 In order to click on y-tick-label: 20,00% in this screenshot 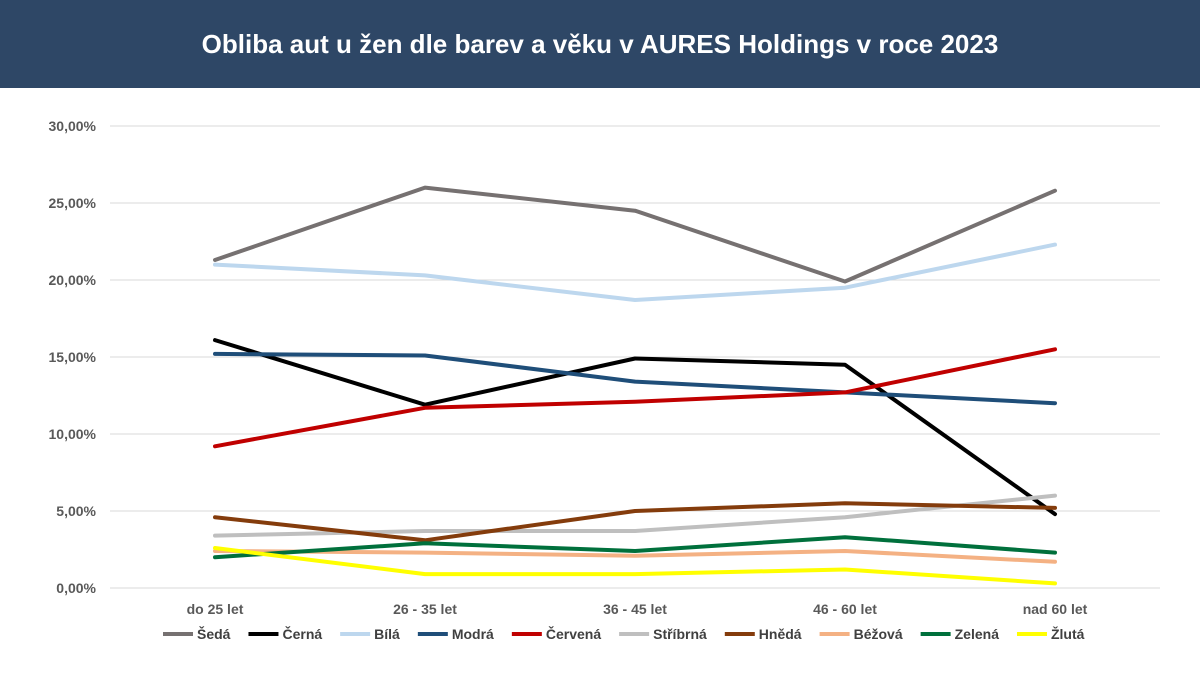, I will do `click(73, 280)`.